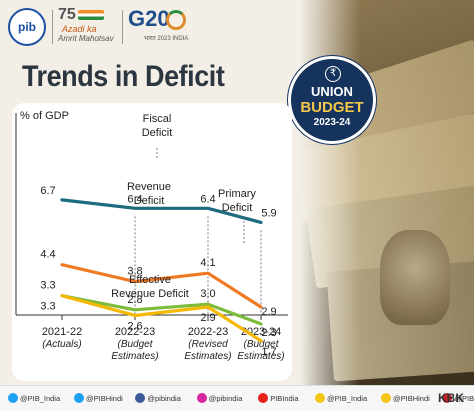  Describe the element at coordinates (166, 39) in the screenshot. I see `g20-subtitle: भारत 2023 INDIA` at that location.